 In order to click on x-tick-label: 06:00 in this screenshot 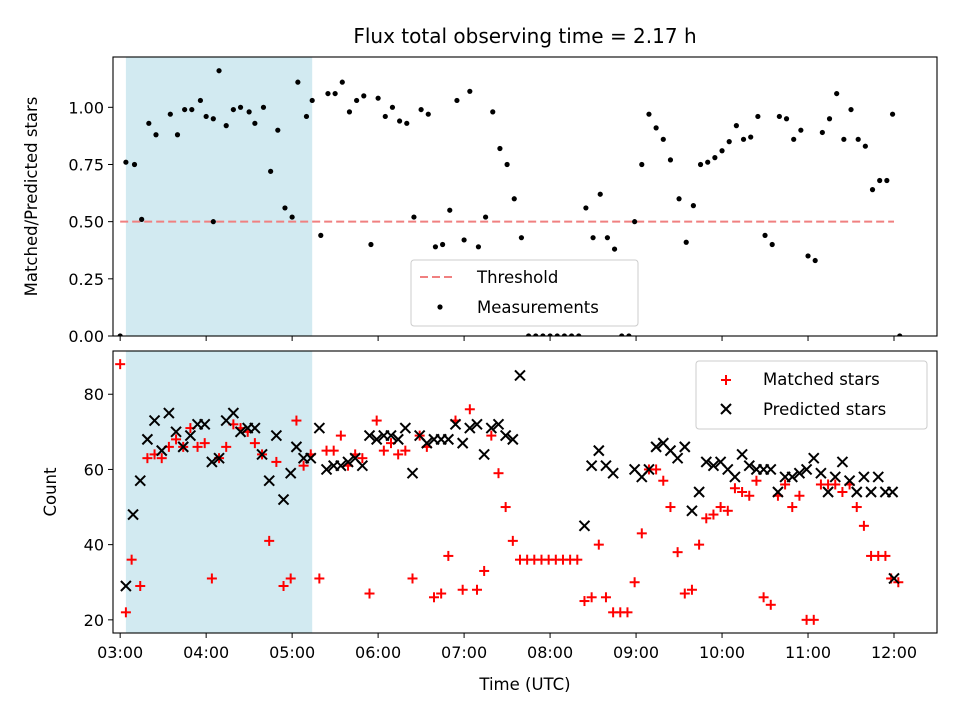, I will do `click(378, 652)`.